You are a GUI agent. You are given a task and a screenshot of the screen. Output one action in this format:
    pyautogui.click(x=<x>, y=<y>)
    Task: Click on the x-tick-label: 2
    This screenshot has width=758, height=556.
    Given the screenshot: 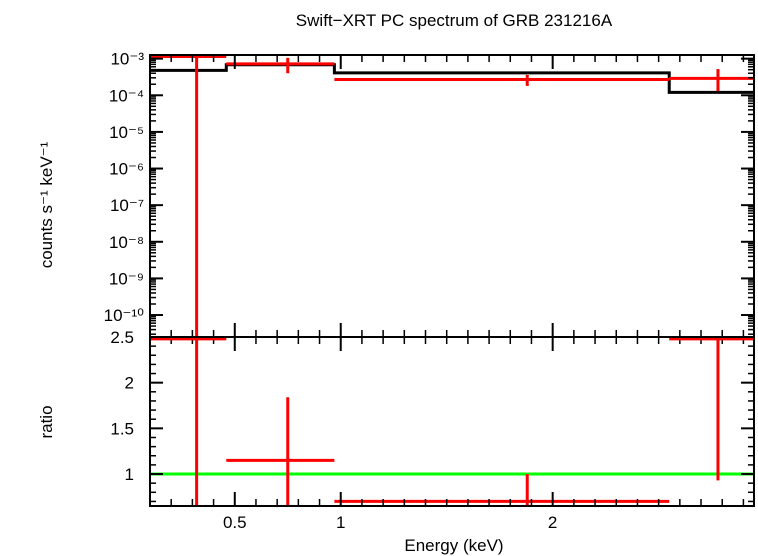 What is the action you would take?
    pyautogui.click(x=552, y=522)
    